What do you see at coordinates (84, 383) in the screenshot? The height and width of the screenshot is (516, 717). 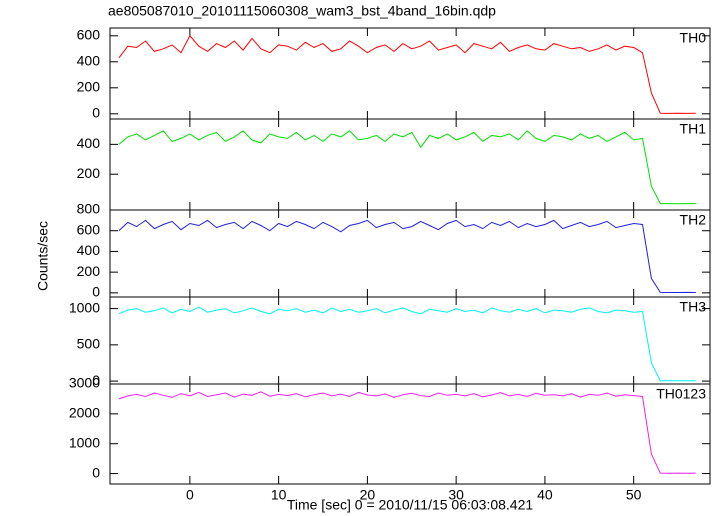 I see `y-tick-label: 3000` at bounding box center [84, 383].